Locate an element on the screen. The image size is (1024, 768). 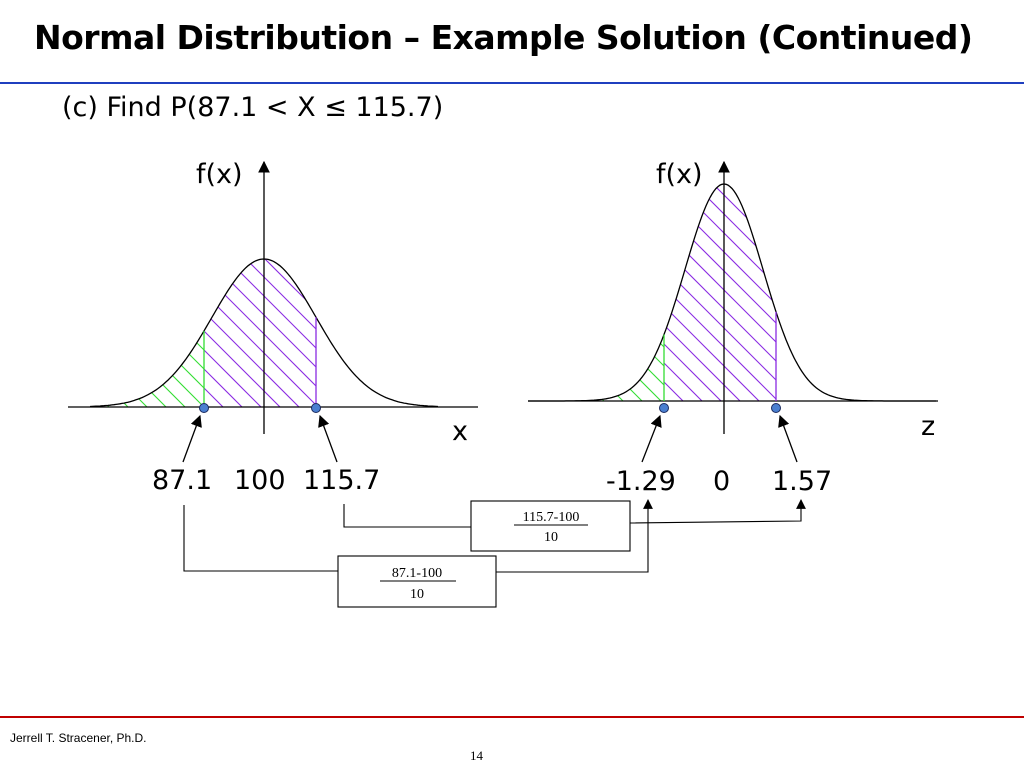
connector-lower-in is located at coordinates (260, 538).